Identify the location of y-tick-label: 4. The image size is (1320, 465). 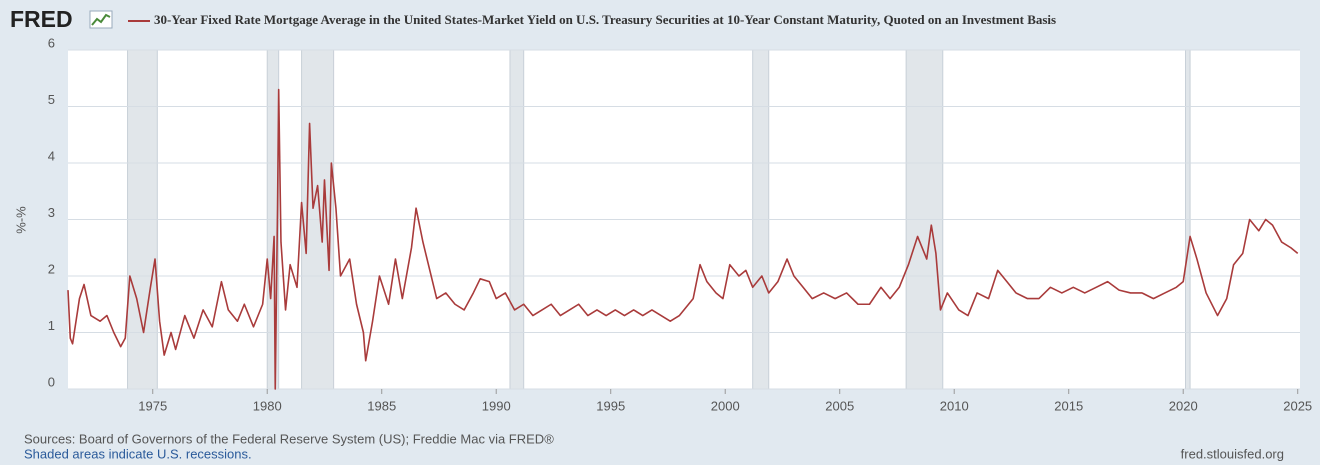
(51, 155).